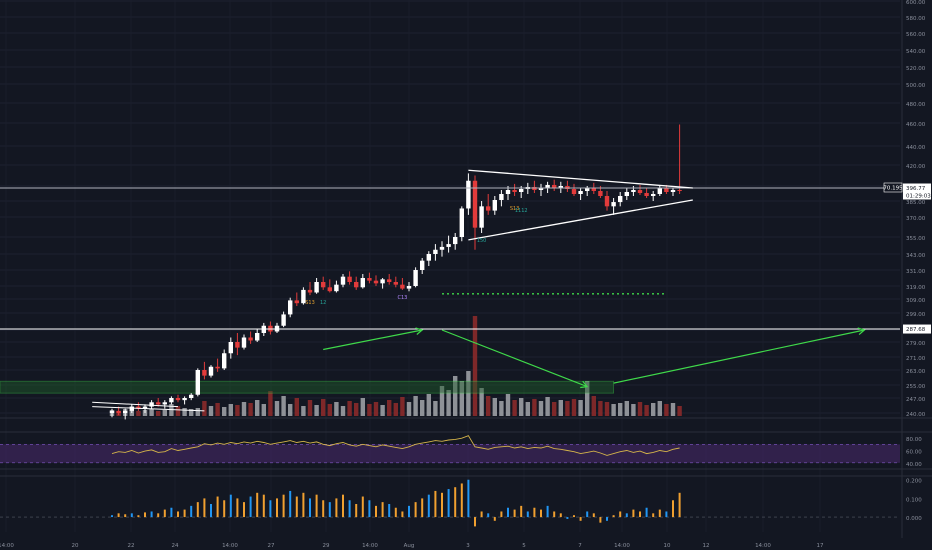 The height and width of the screenshot is (550, 932). Describe the element at coordinates (450, 453) in the screenshot. I see `rsi-band` at that location.